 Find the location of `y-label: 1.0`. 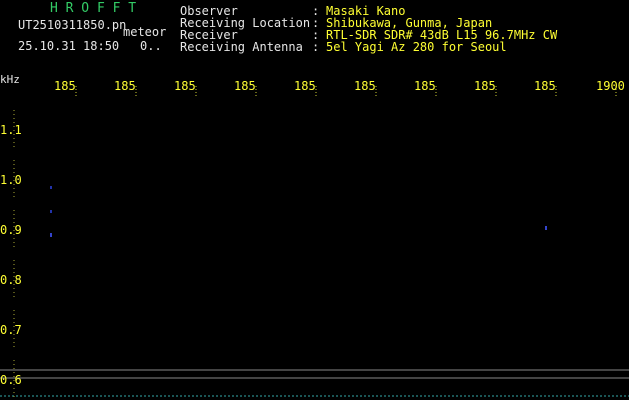

y-label: 1.0 is located at coordinates (11, 180).